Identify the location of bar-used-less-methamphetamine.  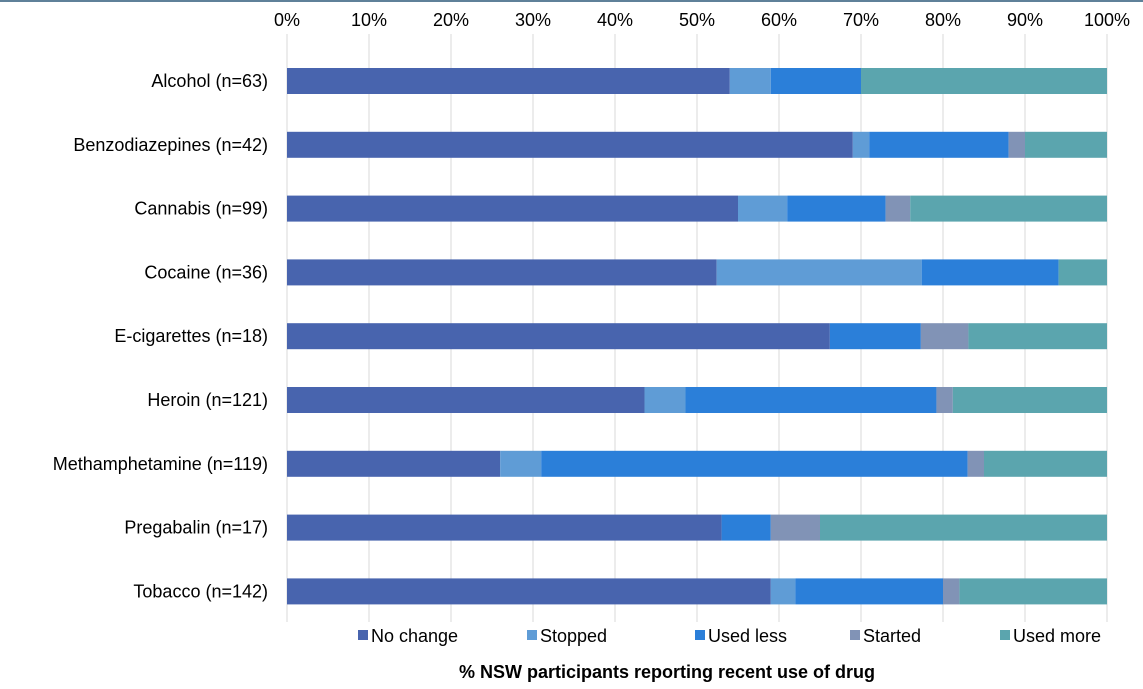
(754, 463).